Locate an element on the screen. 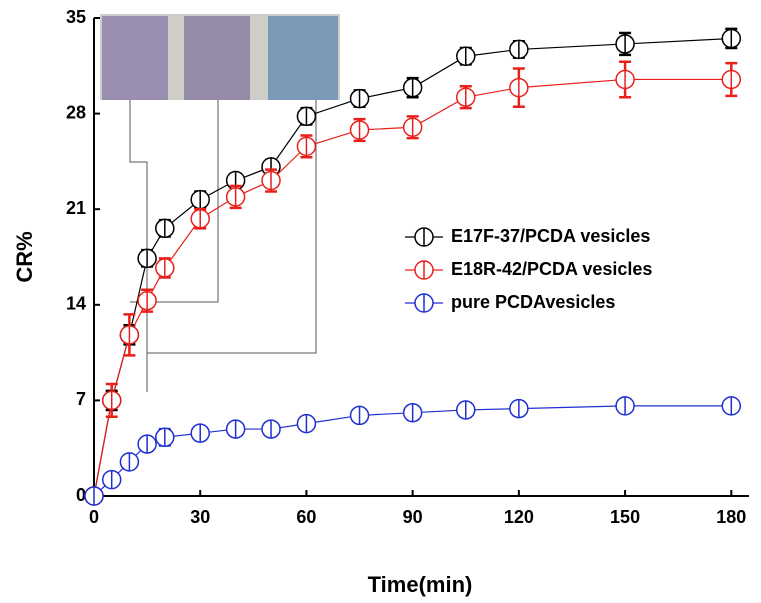  connectors is located at coordinates (223, 246).